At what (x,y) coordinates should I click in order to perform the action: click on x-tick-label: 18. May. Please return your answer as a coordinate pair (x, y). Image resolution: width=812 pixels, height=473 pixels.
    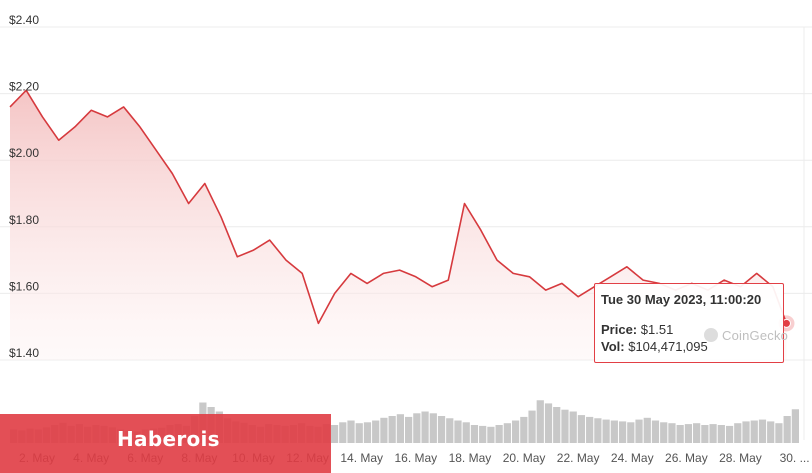
    Looking at the image, I should click on (470, 458).